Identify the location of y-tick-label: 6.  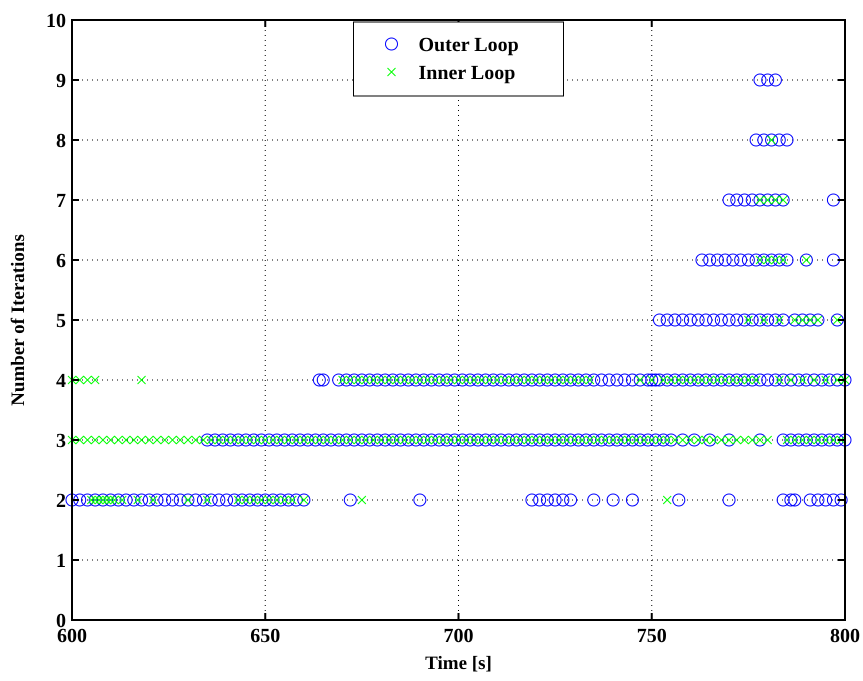
(61, 261).